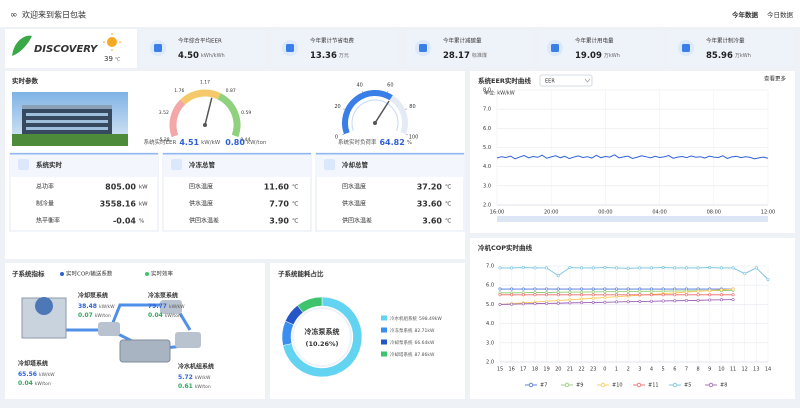  Describe the element at coordinates (430, 319) in the screenshot. I see `legend-value: 598.49kW` at that location.